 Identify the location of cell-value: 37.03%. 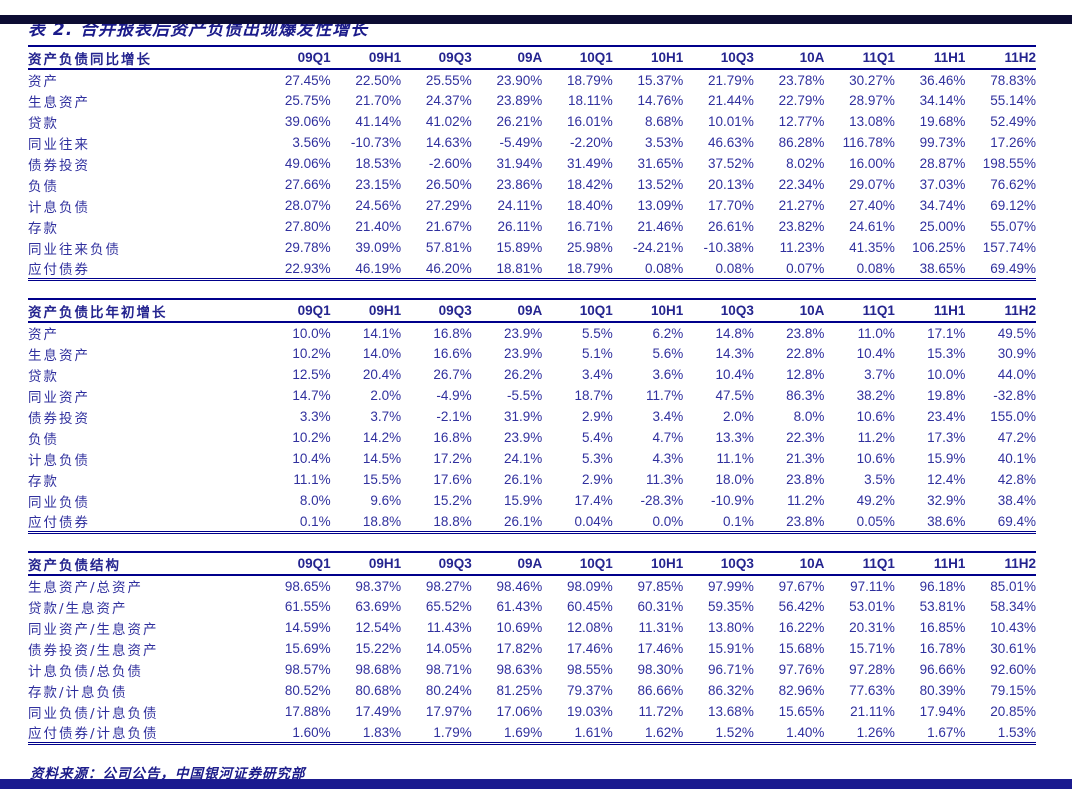
(942, 184).